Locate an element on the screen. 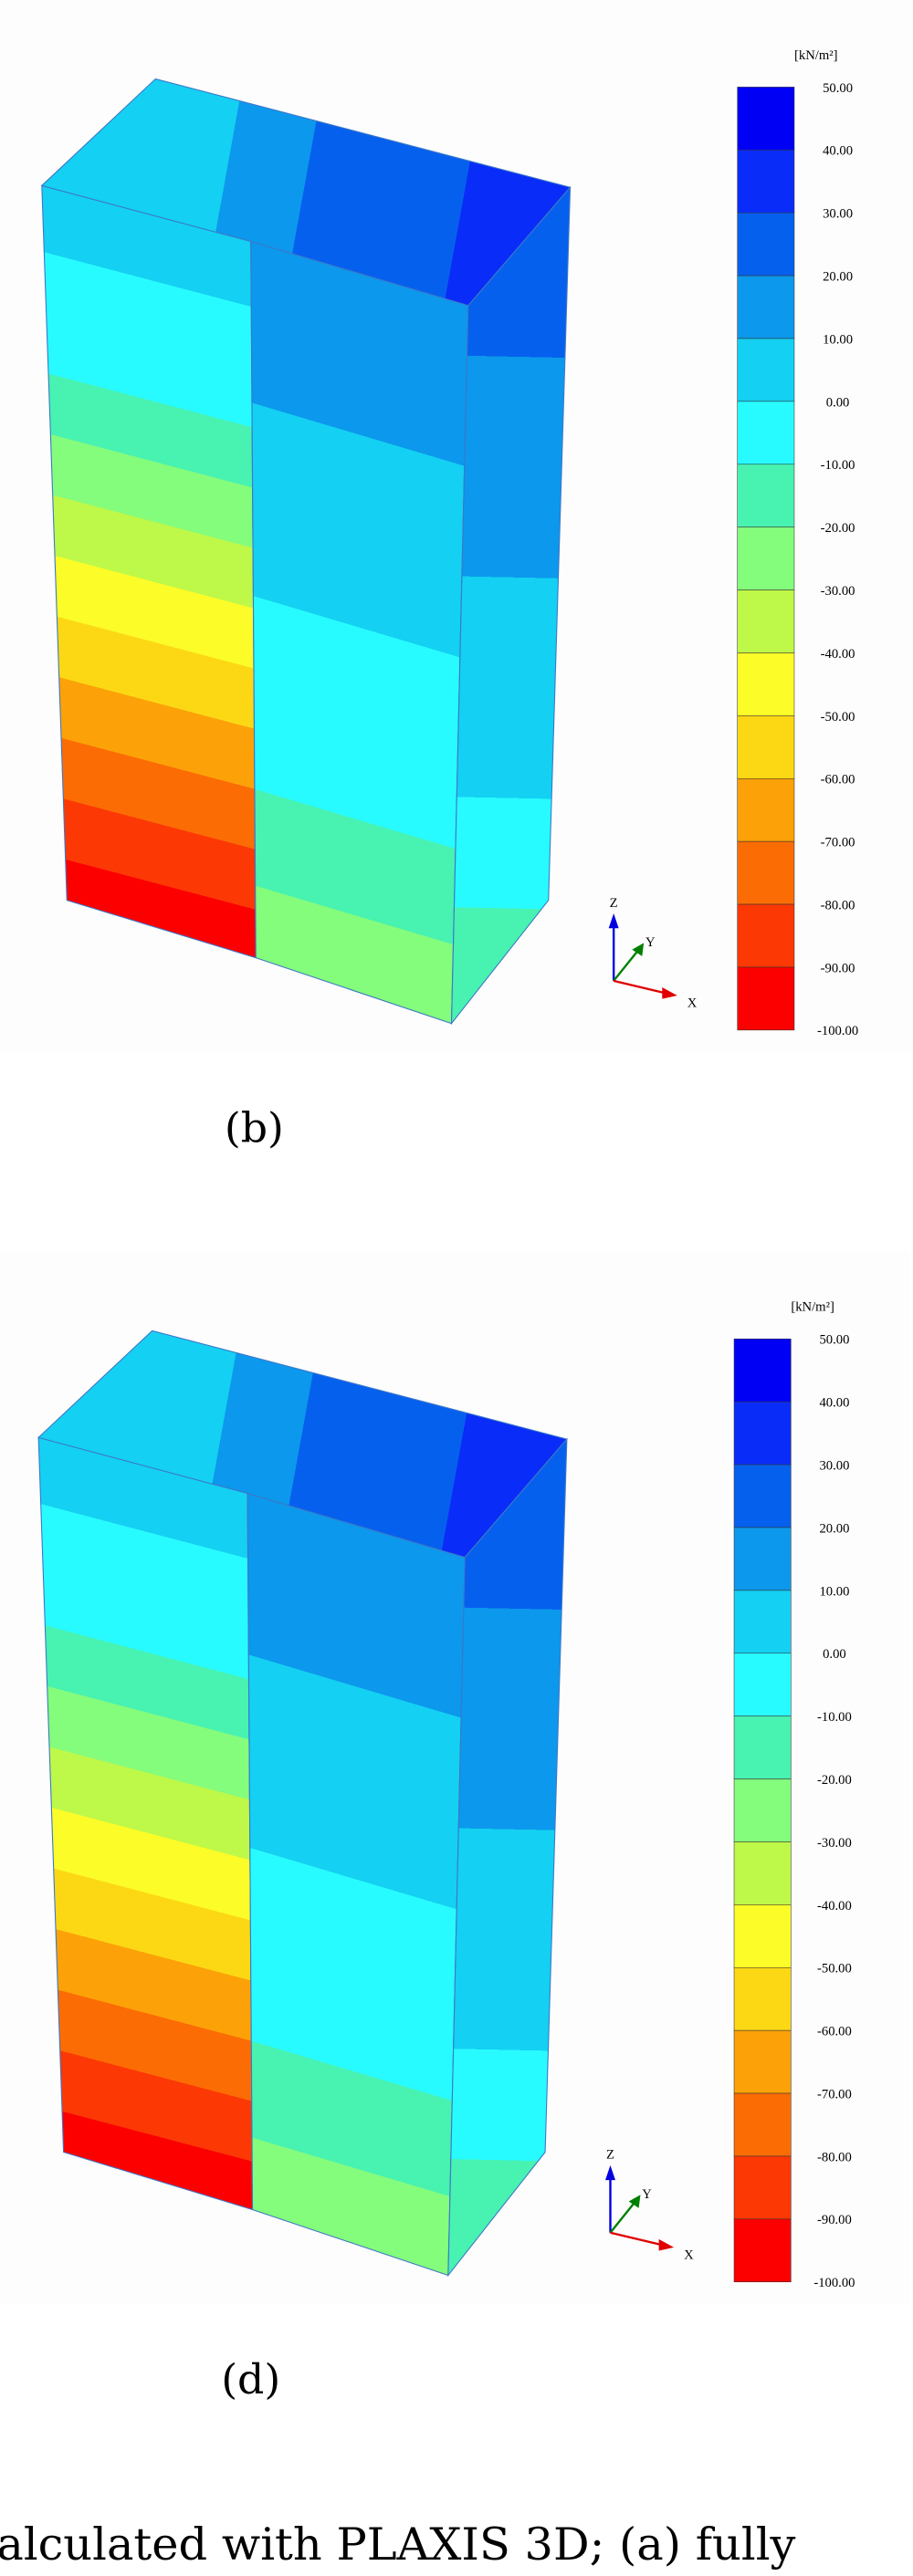  caption-footer: alculated with PLAXIS 3D; (a) fully is located at coordinates (398, 2544).